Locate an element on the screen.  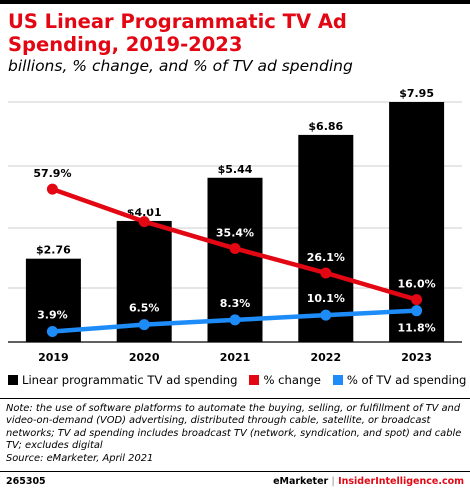
x-tick-2021: 2021 is located at coordinates (235, 357).